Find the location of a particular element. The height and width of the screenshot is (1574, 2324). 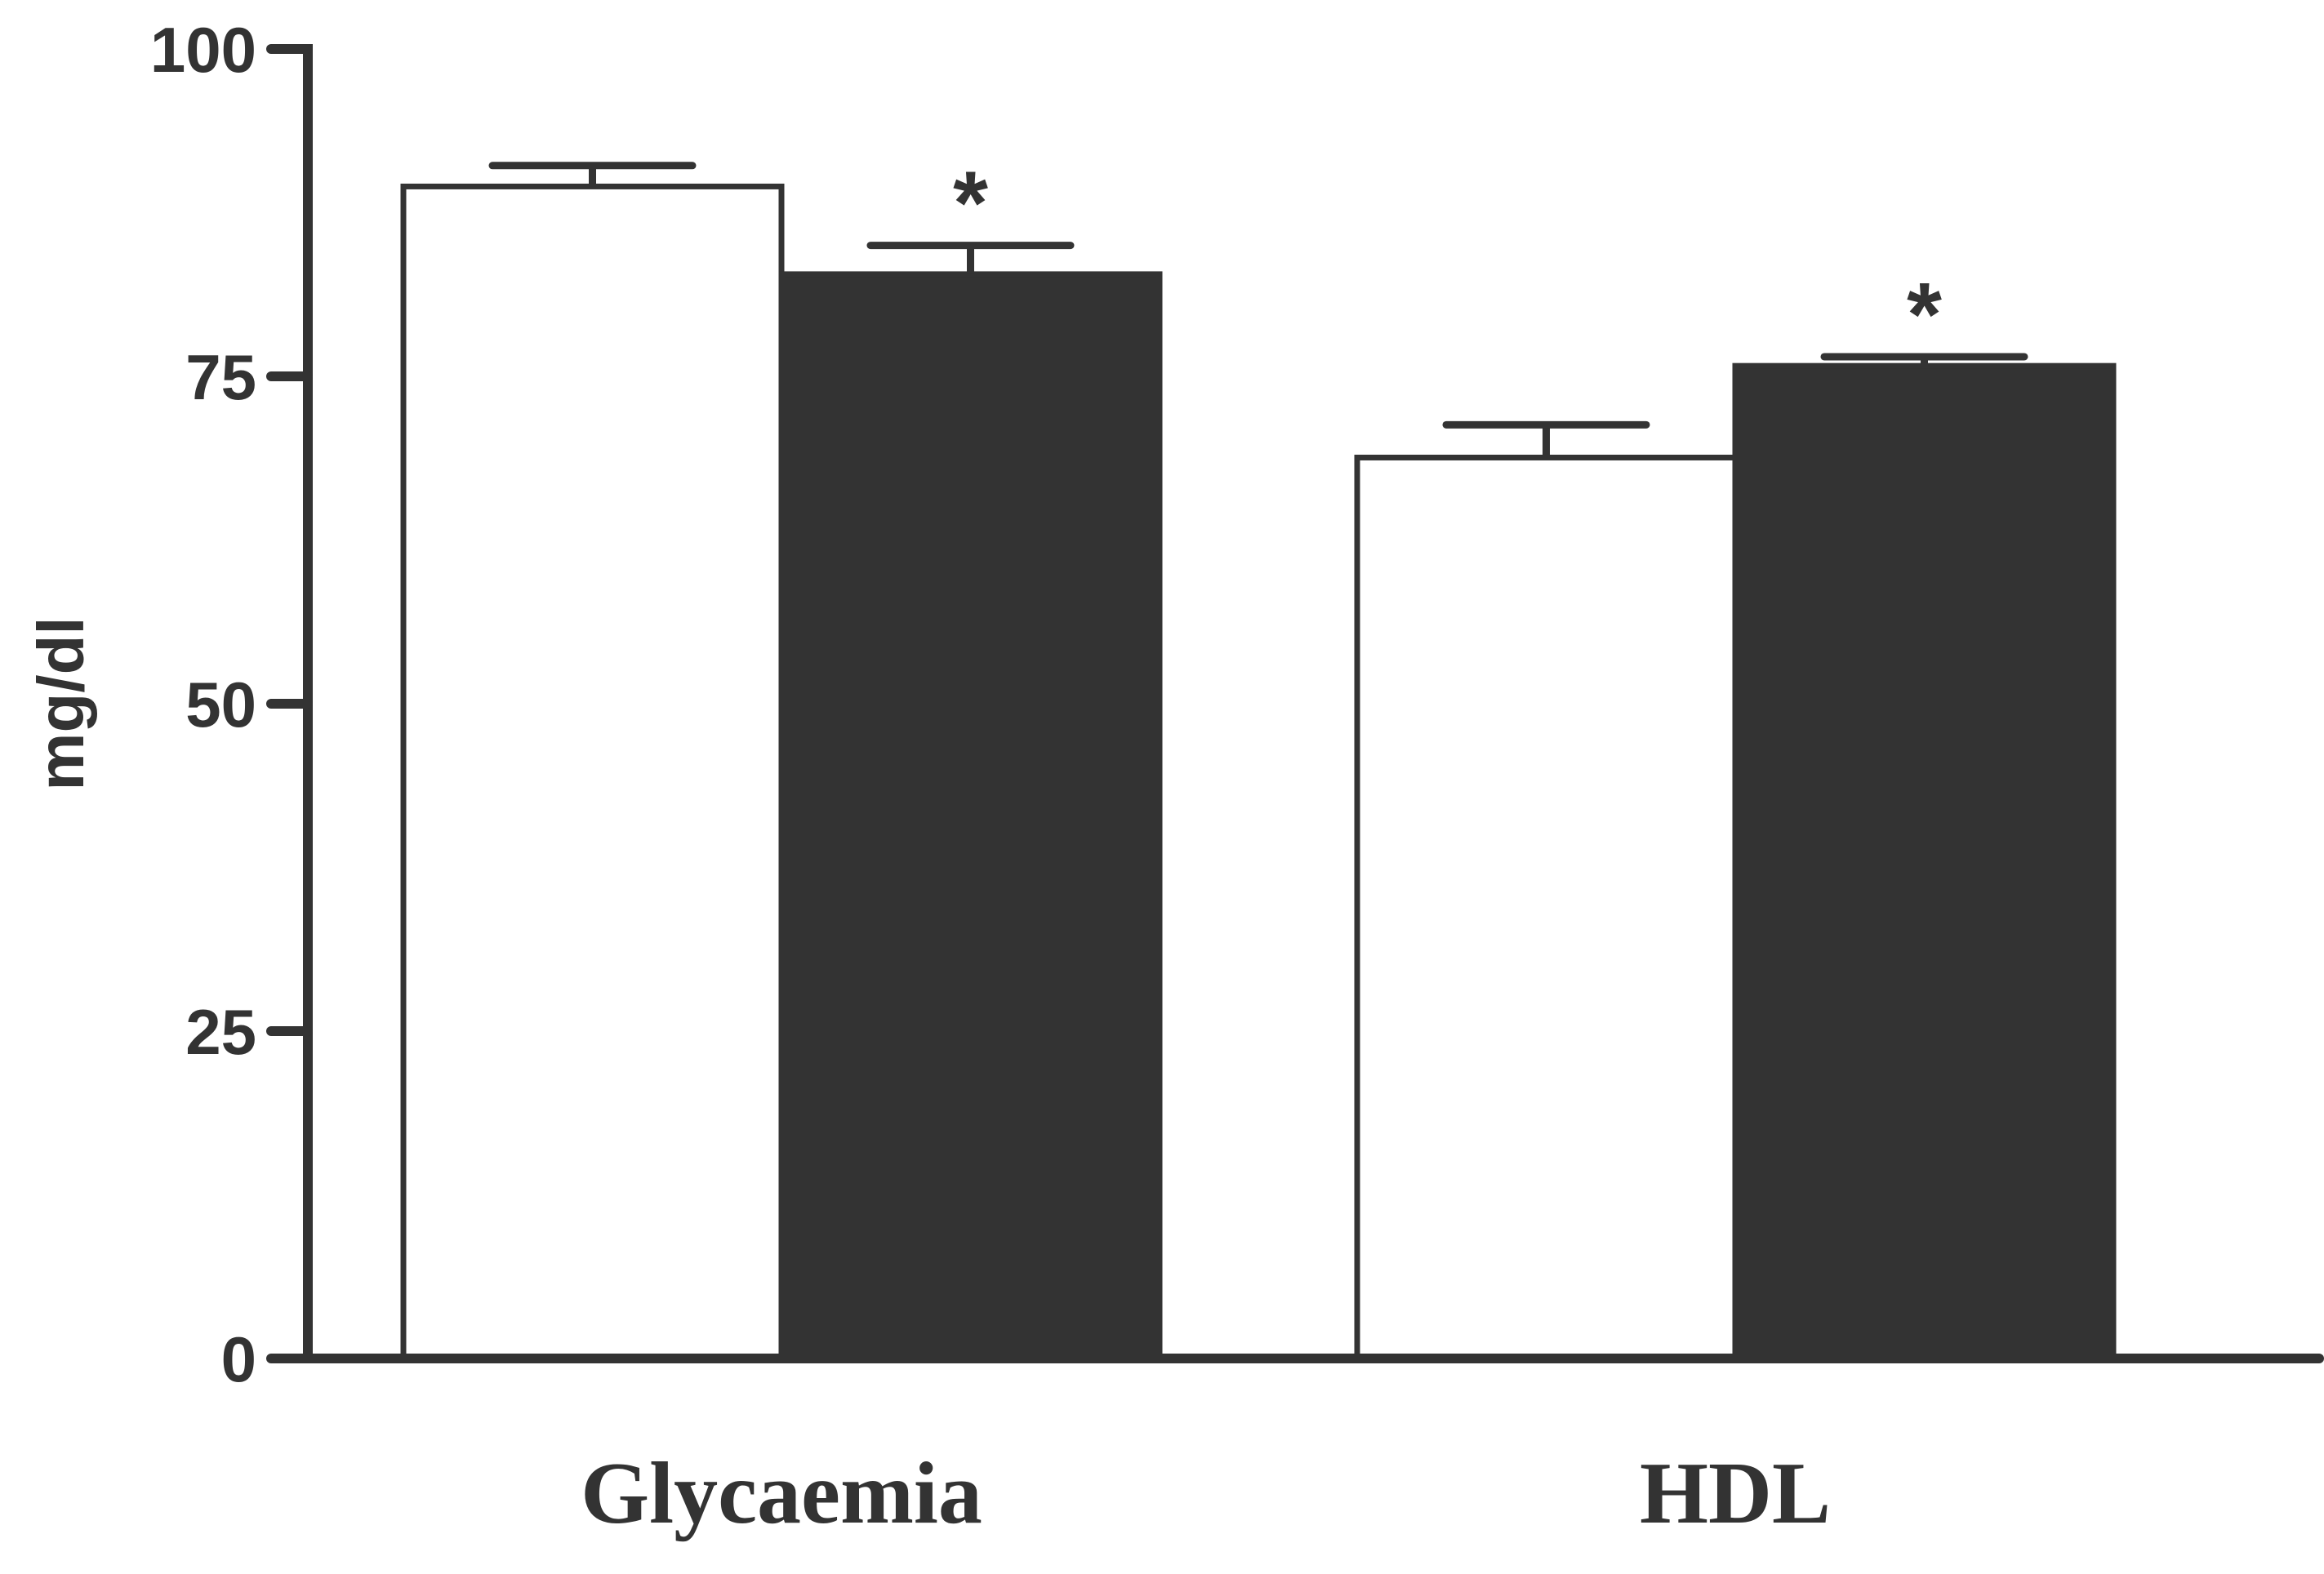

y-tick-label: 25 is located at coordinates (221, 1032).